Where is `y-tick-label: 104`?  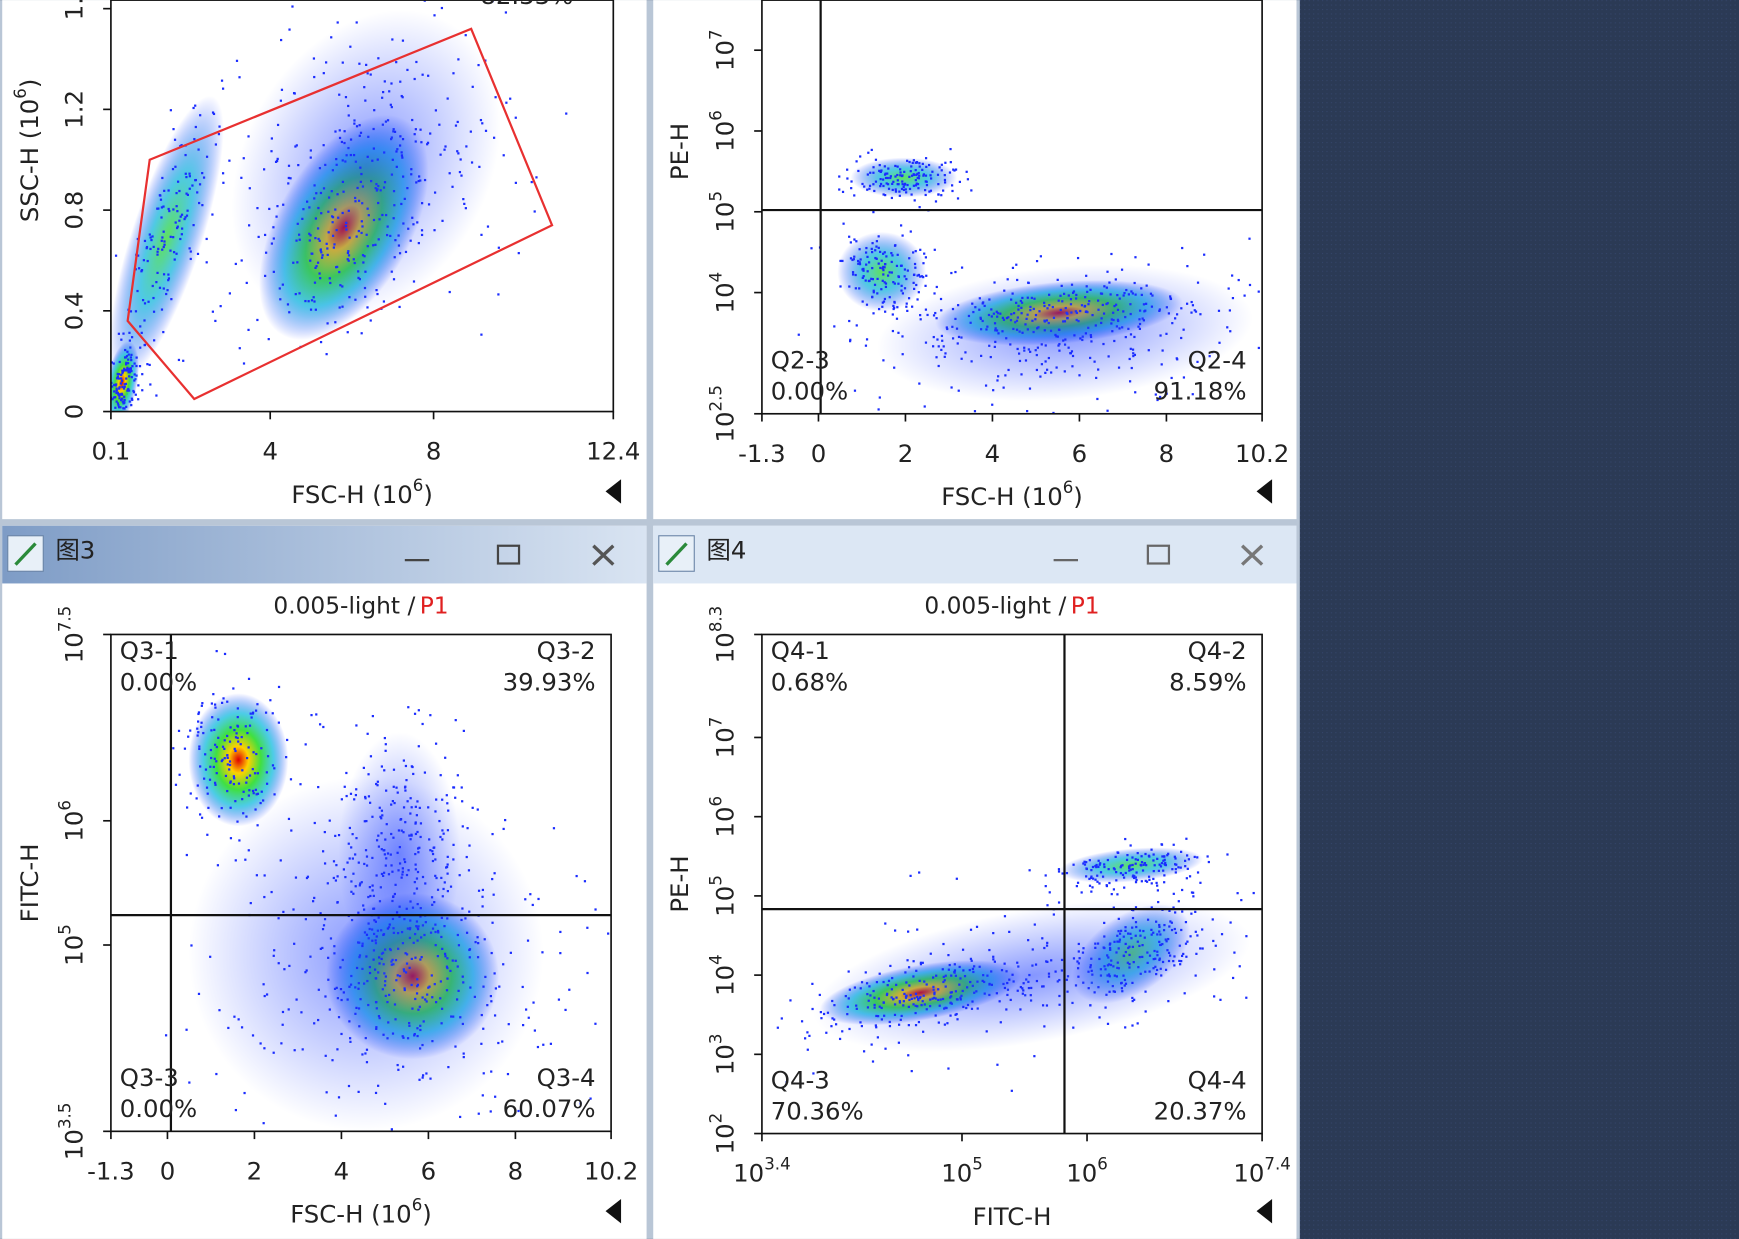 y-tick-label: 104 is located at coordinates (722, 975).